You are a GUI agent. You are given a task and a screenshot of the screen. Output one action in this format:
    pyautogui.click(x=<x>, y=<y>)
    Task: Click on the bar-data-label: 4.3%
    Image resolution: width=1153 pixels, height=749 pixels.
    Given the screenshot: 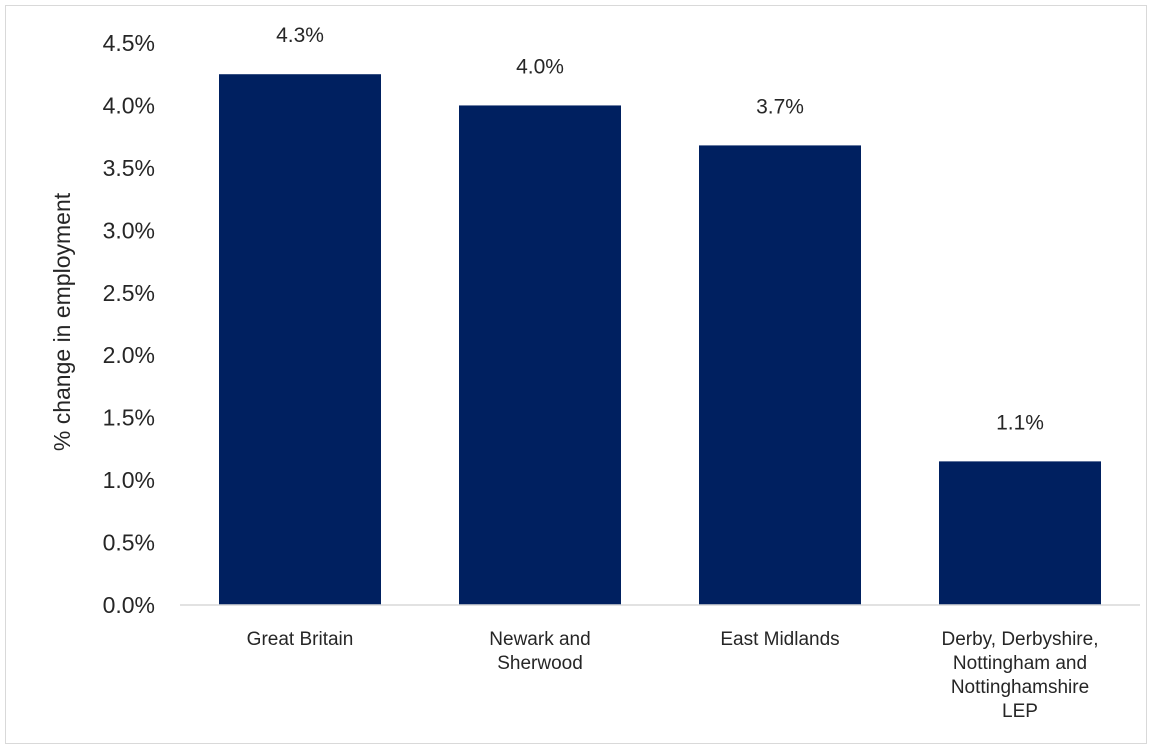 What is the action you would take?
    pyautogui.click(x=300, y=35)
    